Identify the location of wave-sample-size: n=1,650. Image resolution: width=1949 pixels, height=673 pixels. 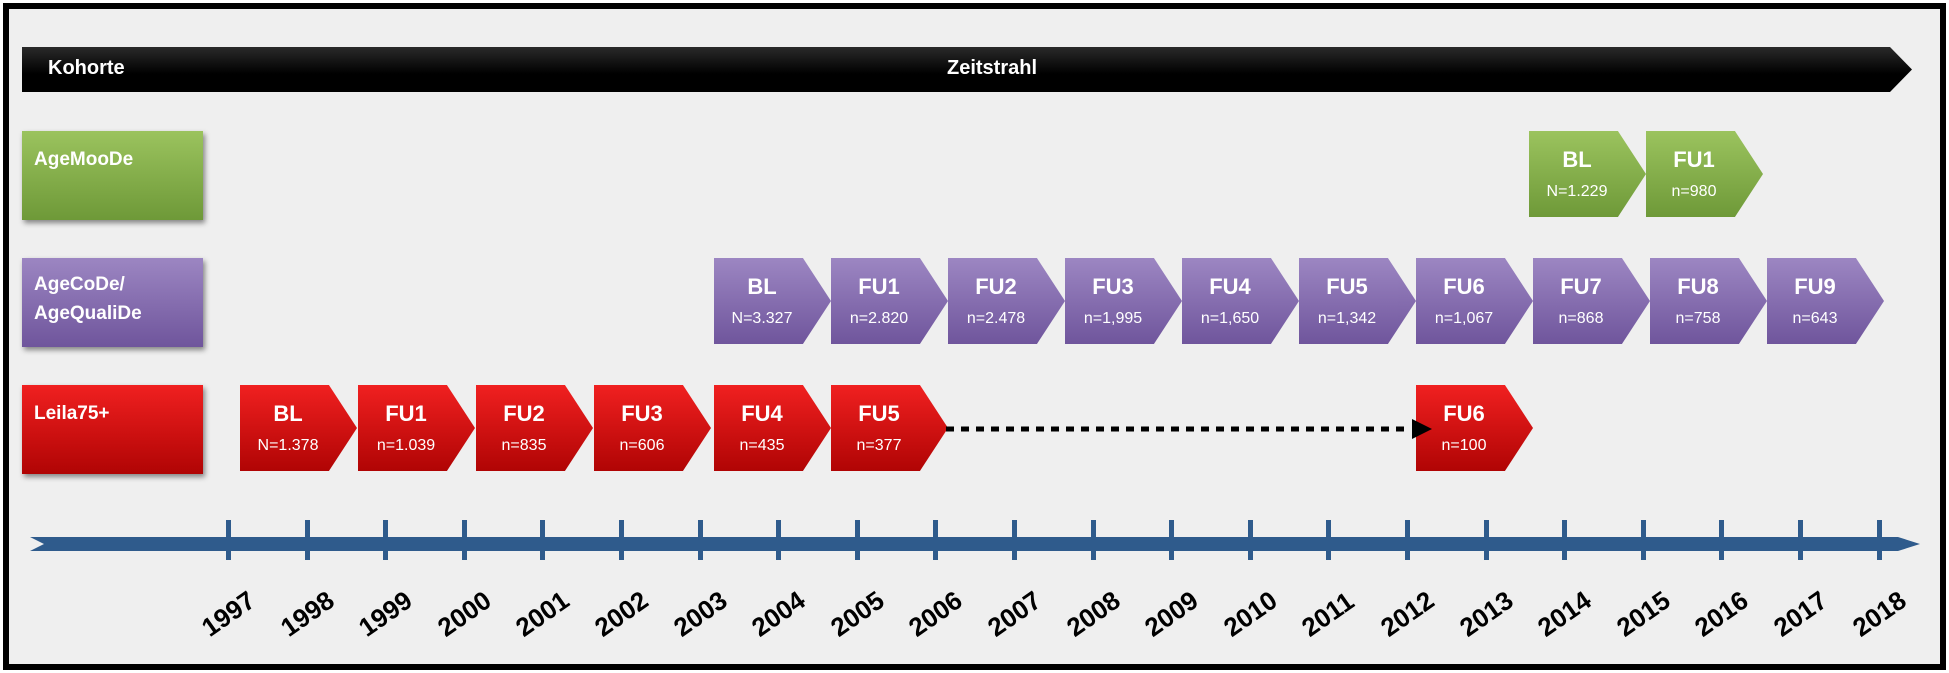
(1230, 318).